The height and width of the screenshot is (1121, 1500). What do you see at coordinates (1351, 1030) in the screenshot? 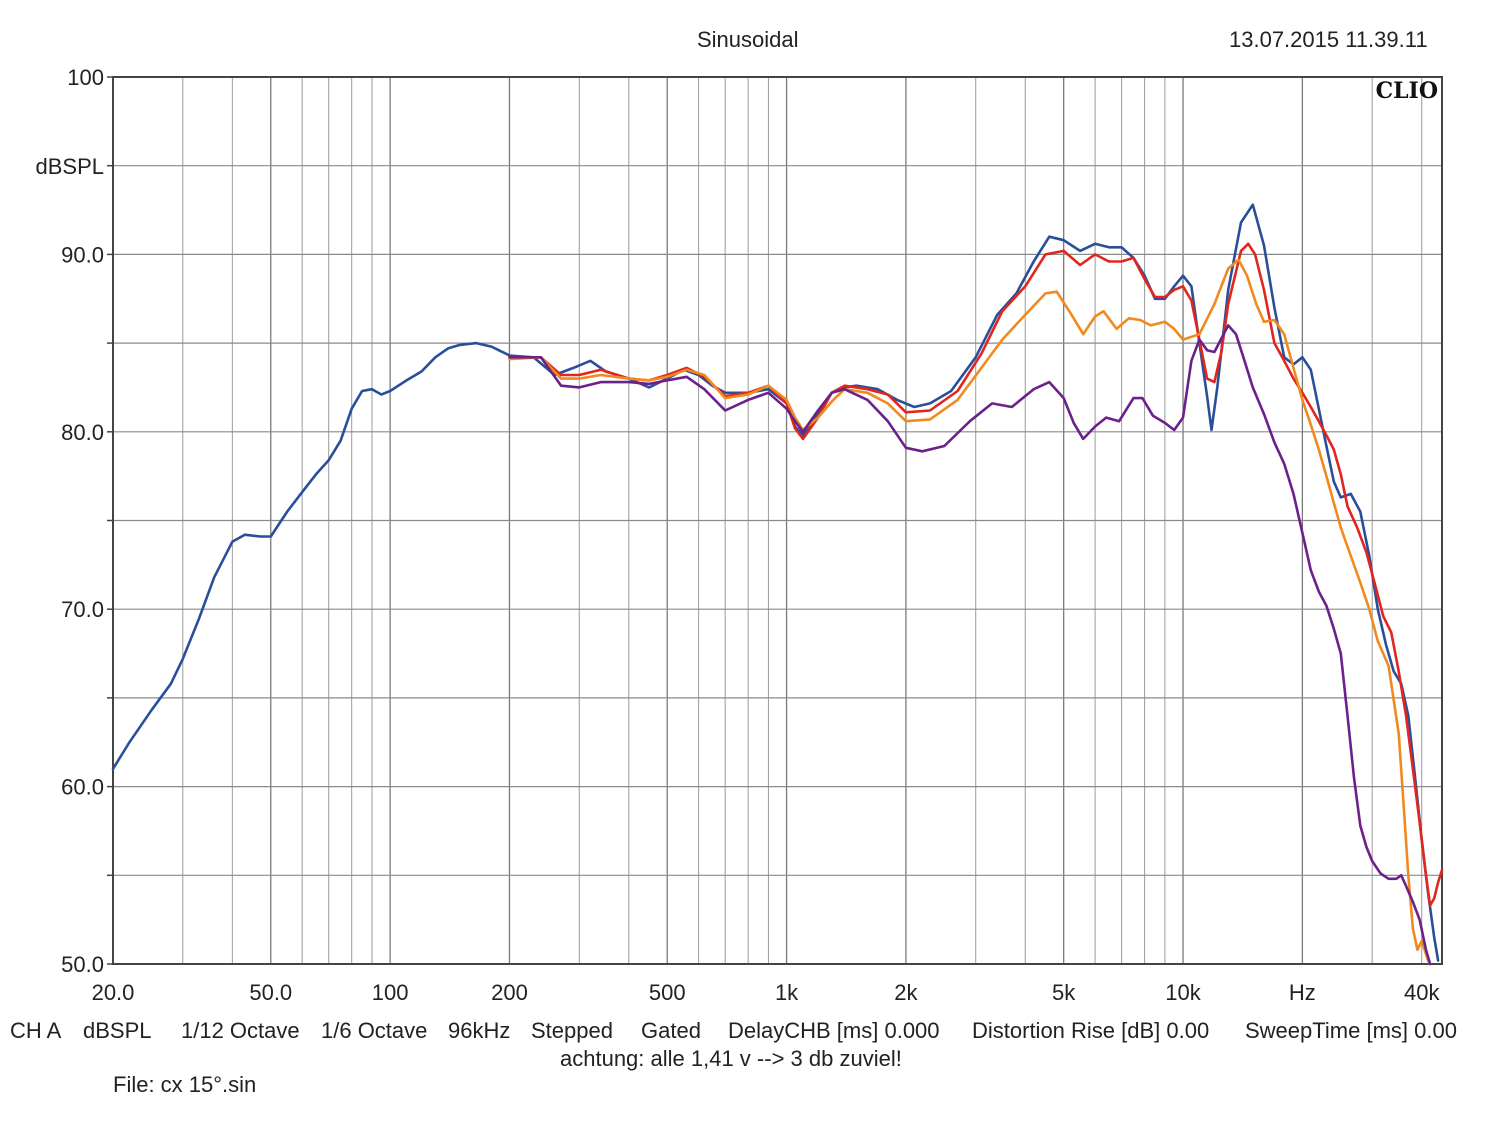
I see `status-sweeptime: SweepTime [ms] 0.00` at bounding box center [1351, 1030].